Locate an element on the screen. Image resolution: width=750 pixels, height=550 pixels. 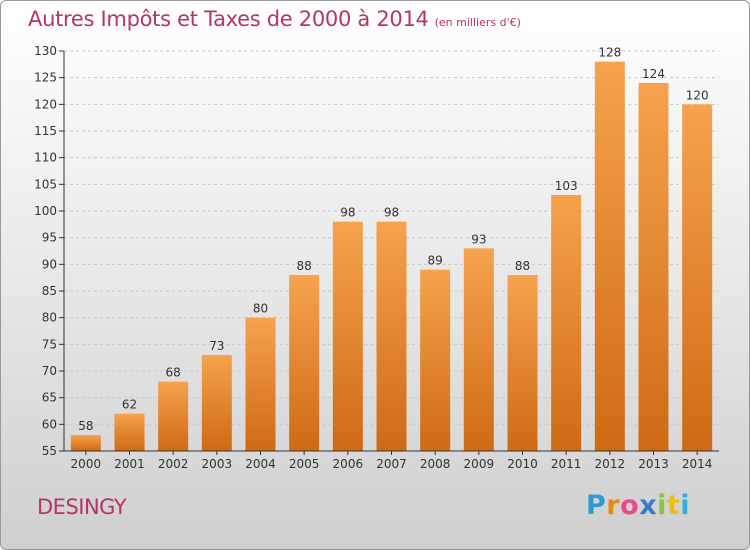
value-label-2004: 80 is located at coordinates (260, 309).